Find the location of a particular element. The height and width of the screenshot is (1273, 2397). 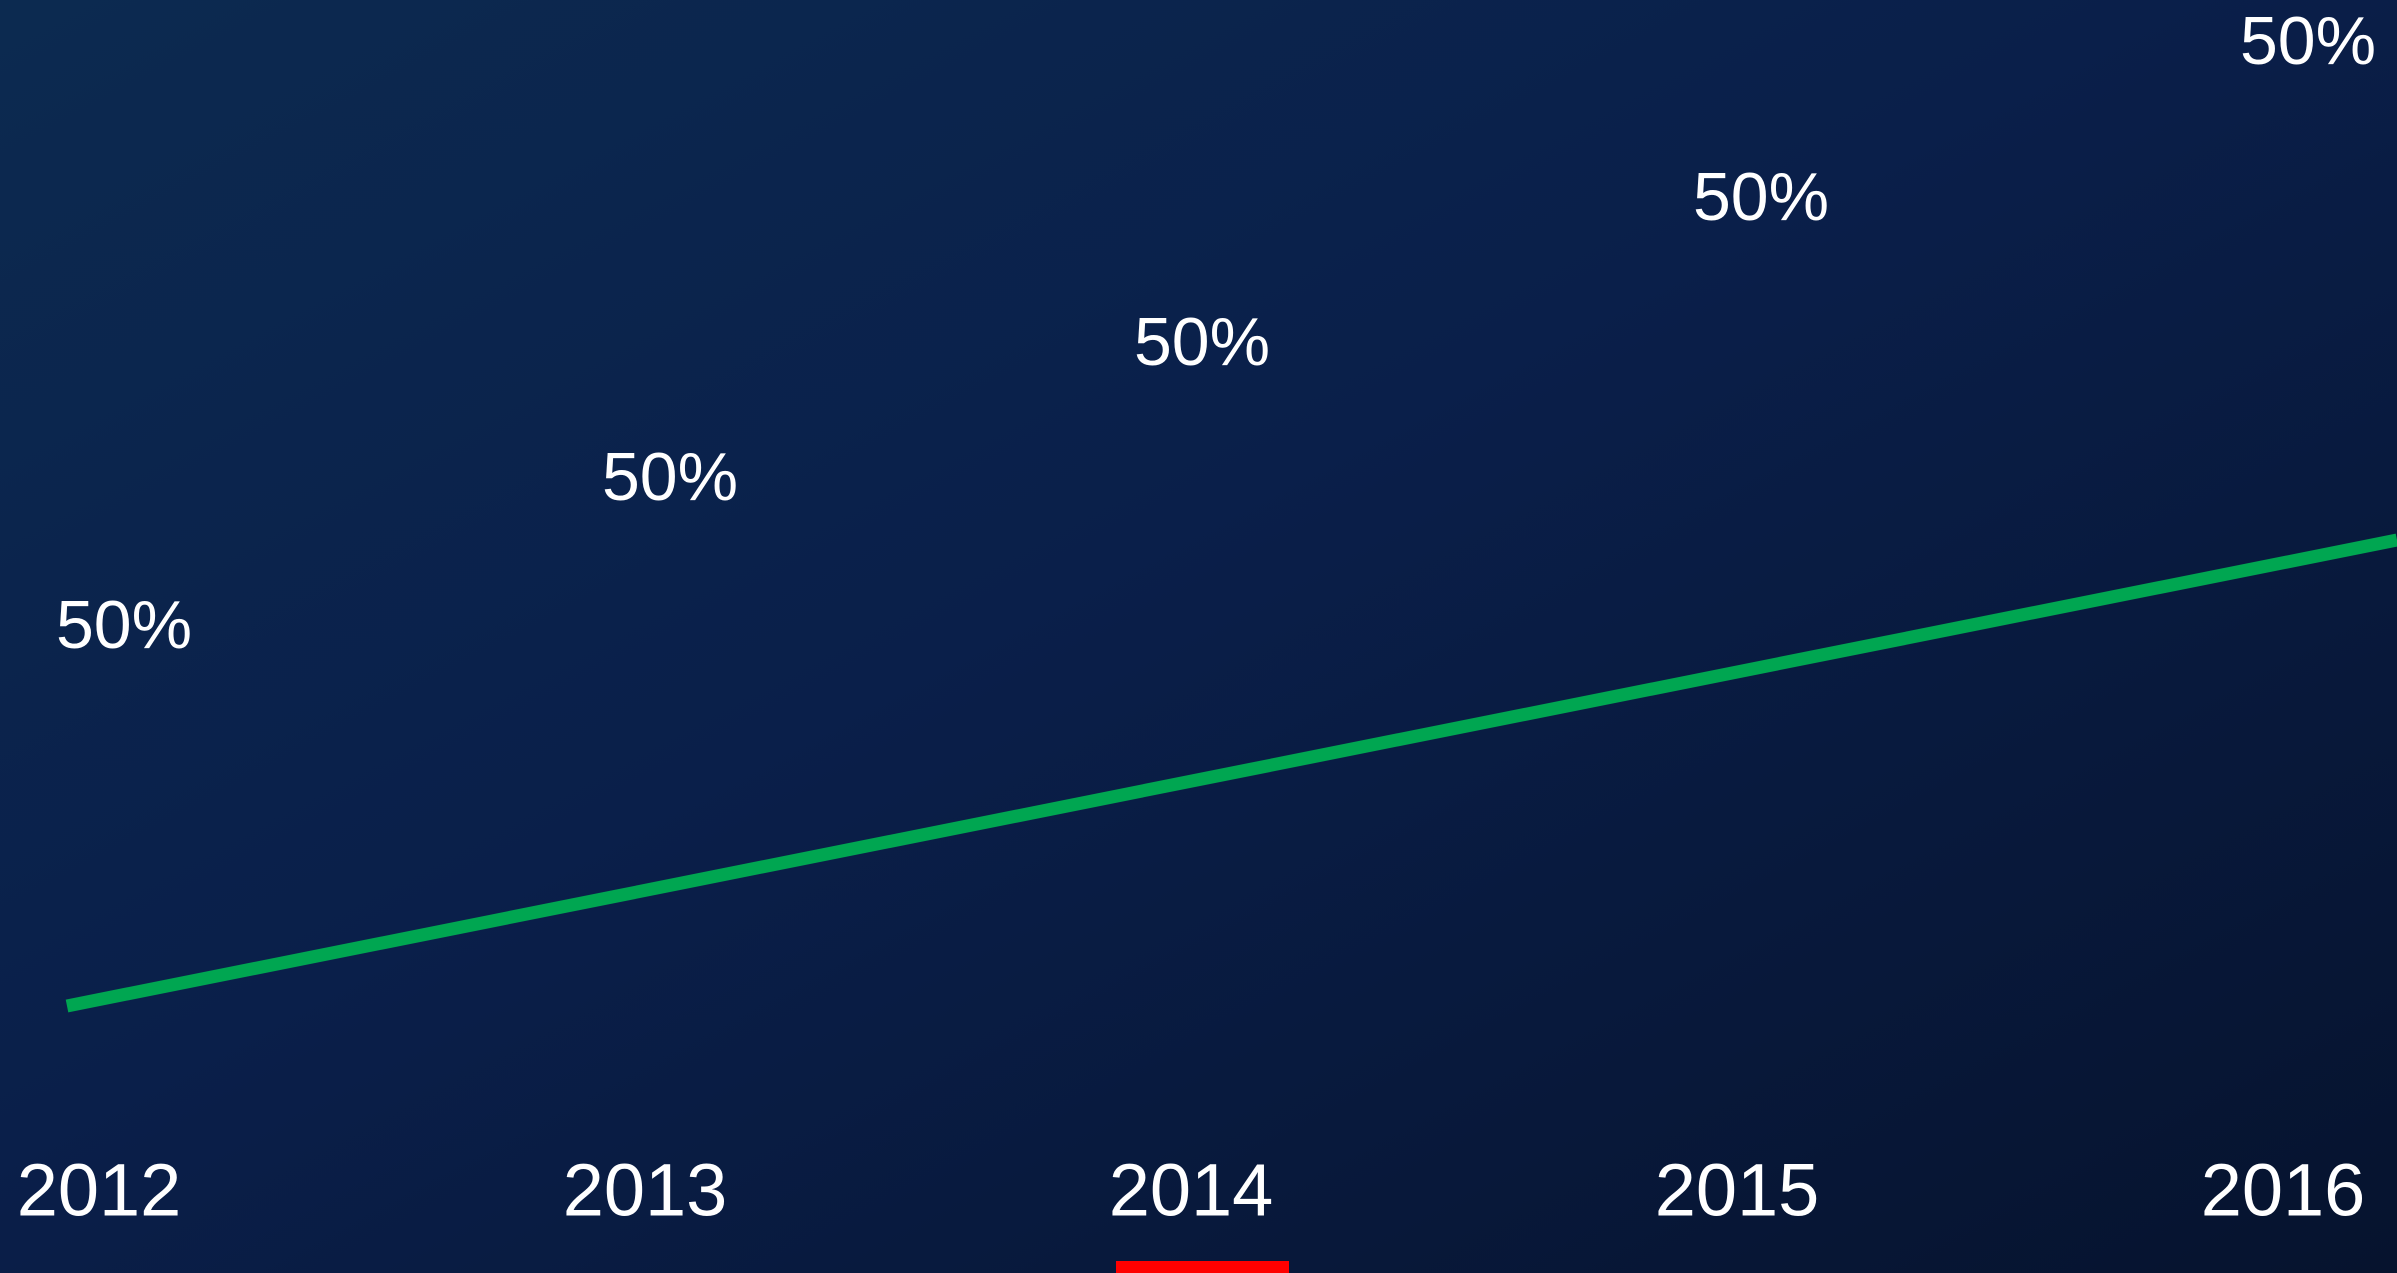

year-tab: 2012 is located at coordinates (99, 1190).